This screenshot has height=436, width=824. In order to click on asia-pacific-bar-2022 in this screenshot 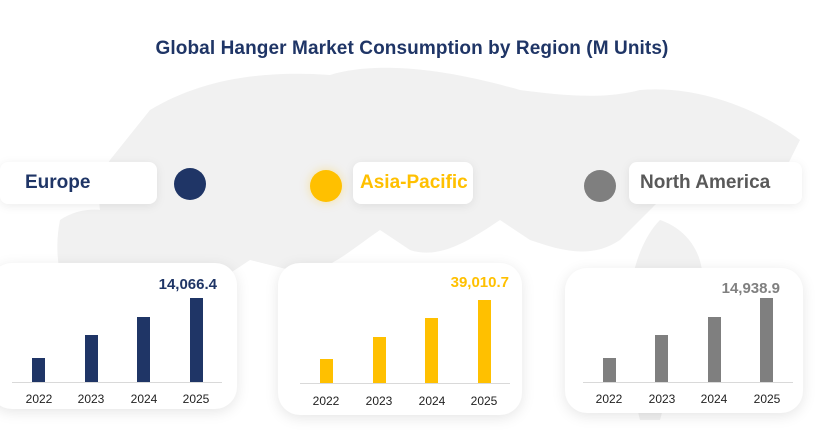, I will do `click(326, 371)`.